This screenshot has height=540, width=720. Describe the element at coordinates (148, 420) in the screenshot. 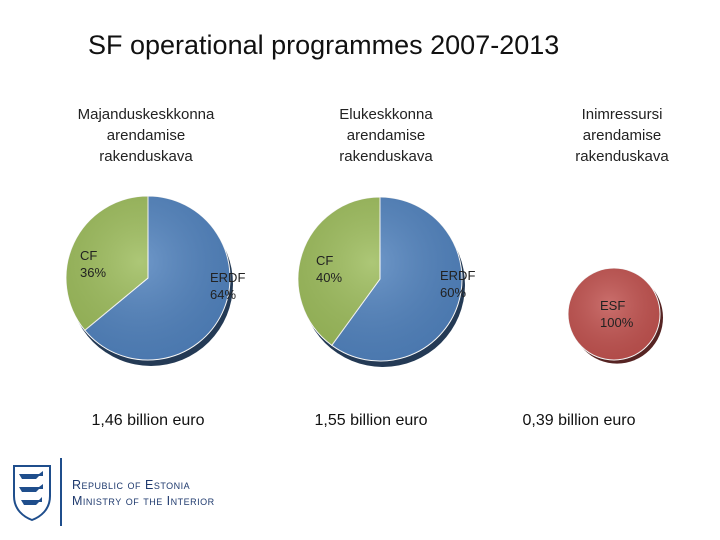

I see `chart-1-total: 1,46 billion euro` at that location.